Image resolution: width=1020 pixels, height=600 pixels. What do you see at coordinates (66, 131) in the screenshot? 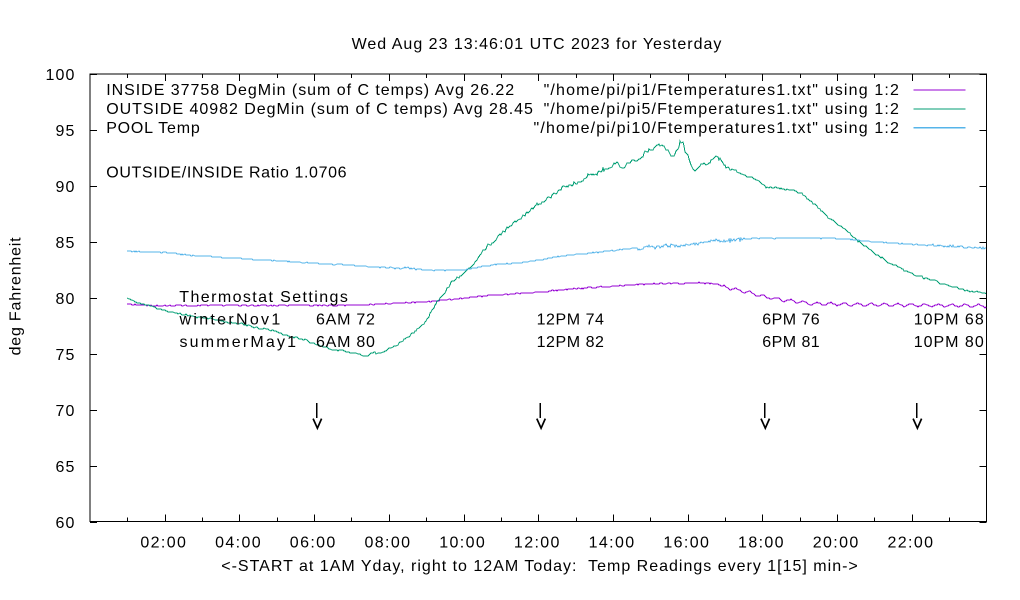
I see `svg-text: 95` at bounding box center [66, 131].